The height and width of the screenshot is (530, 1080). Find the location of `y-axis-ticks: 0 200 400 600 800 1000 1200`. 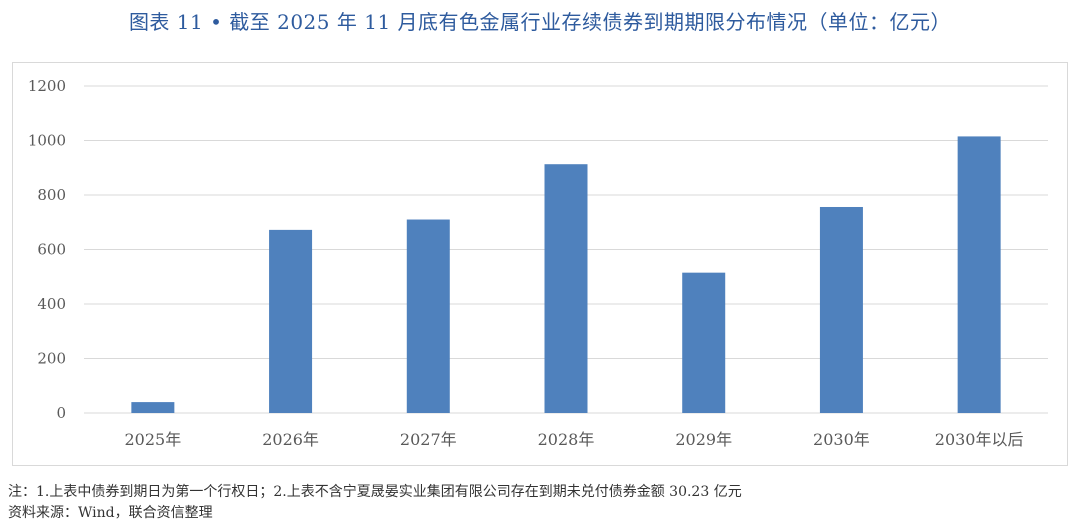

y-axis-ticks: 0 200 400 600 800 1000 1200 is located at coordinates (47, 249).